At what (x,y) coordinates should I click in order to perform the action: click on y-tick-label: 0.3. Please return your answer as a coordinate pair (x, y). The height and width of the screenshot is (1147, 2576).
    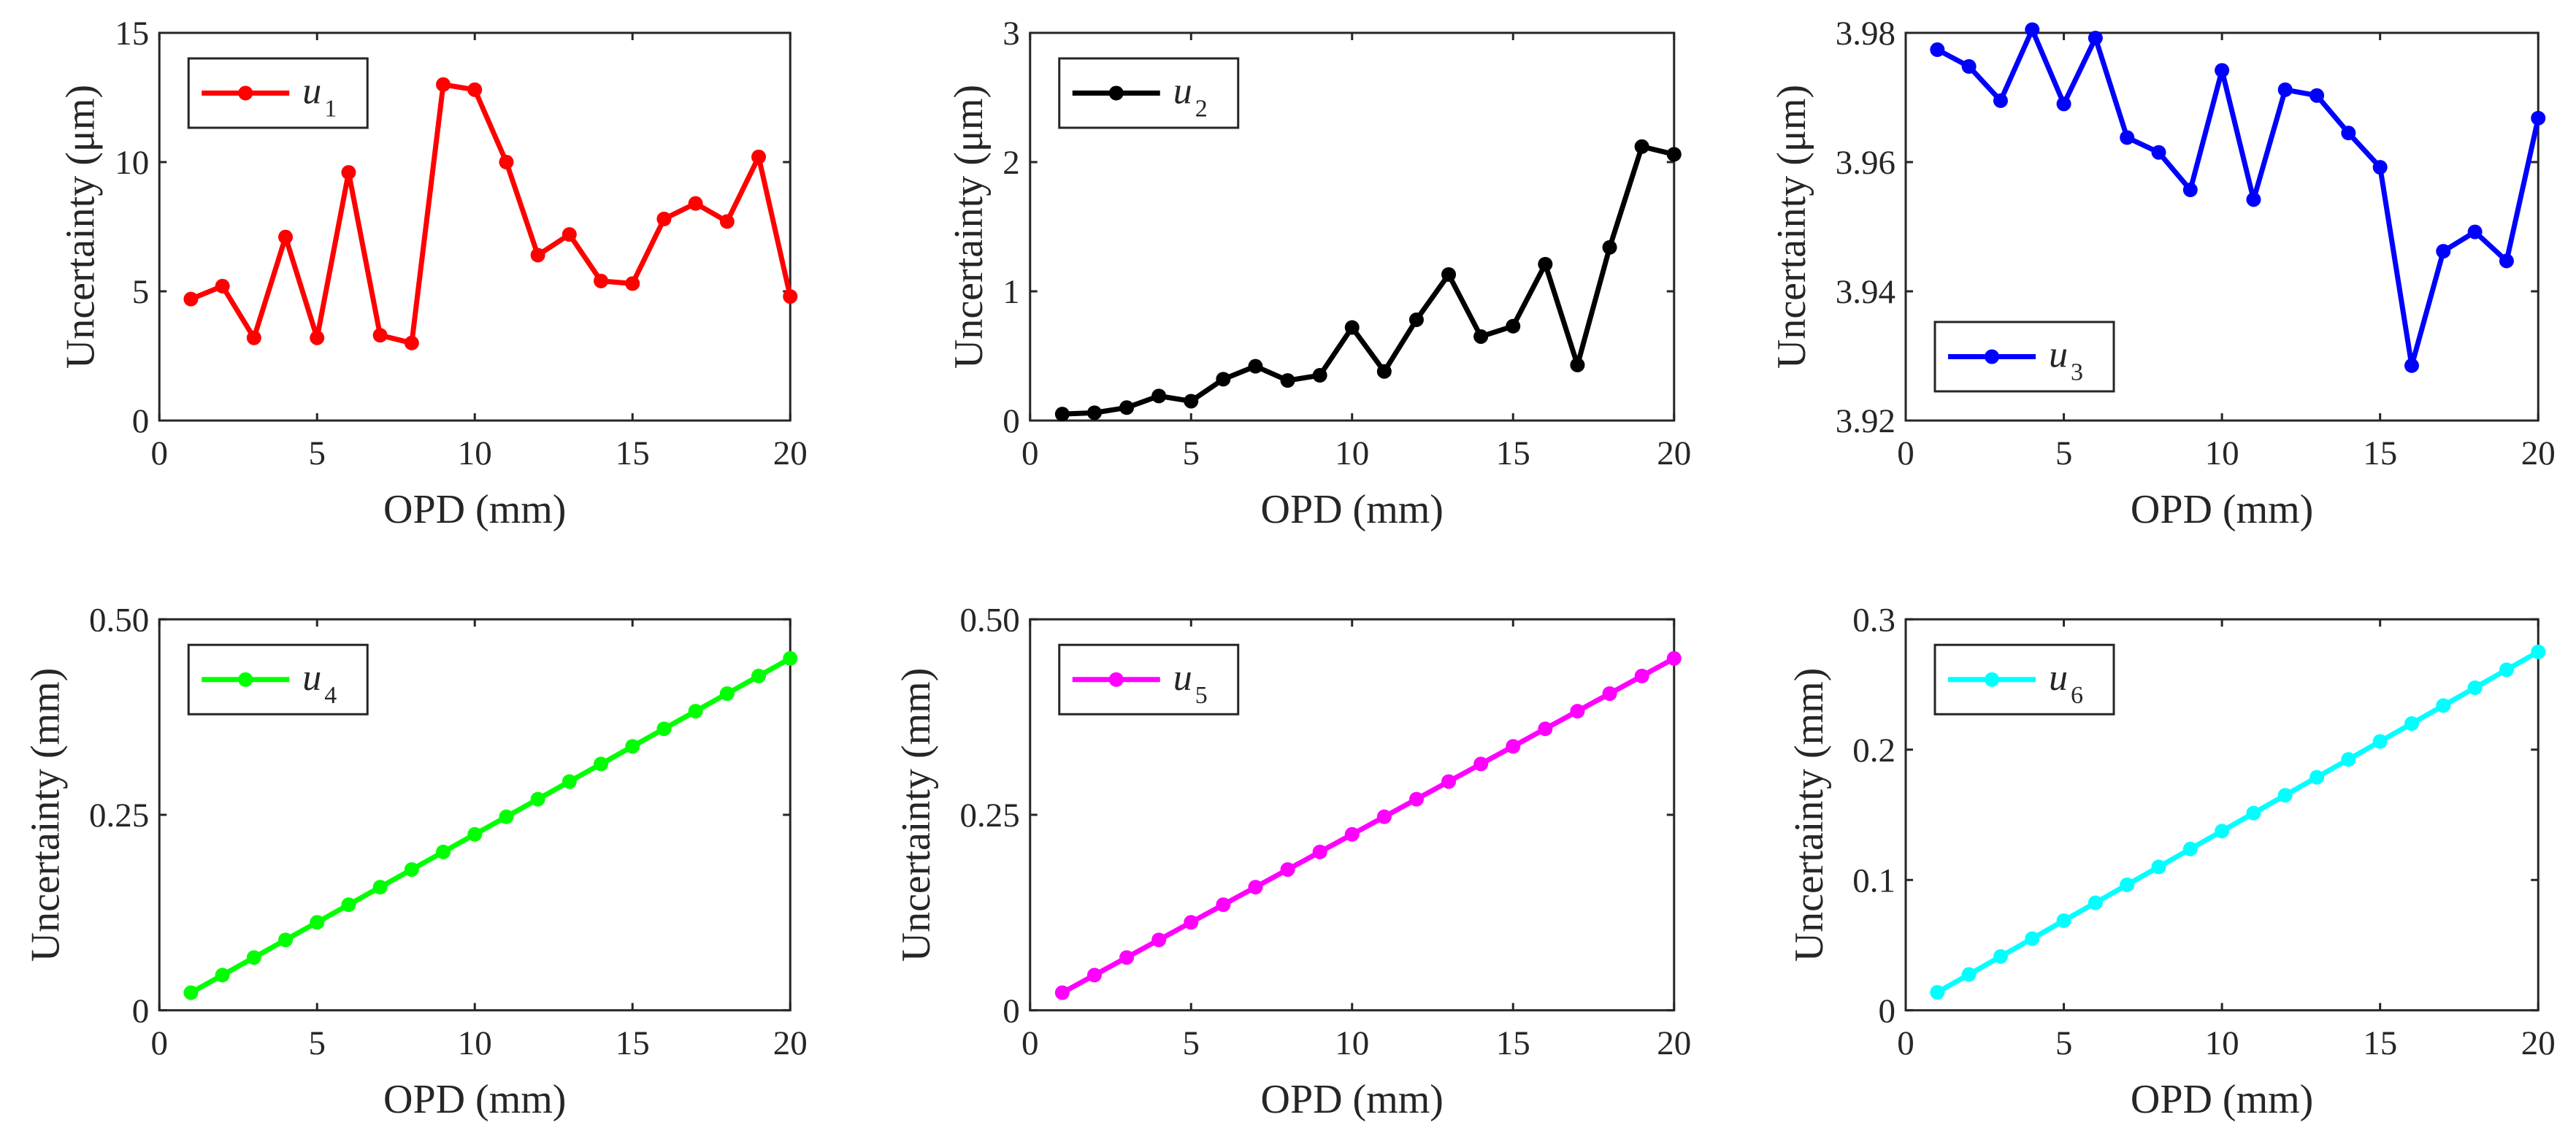
    Looking at the image, I should click on (1873, 620).